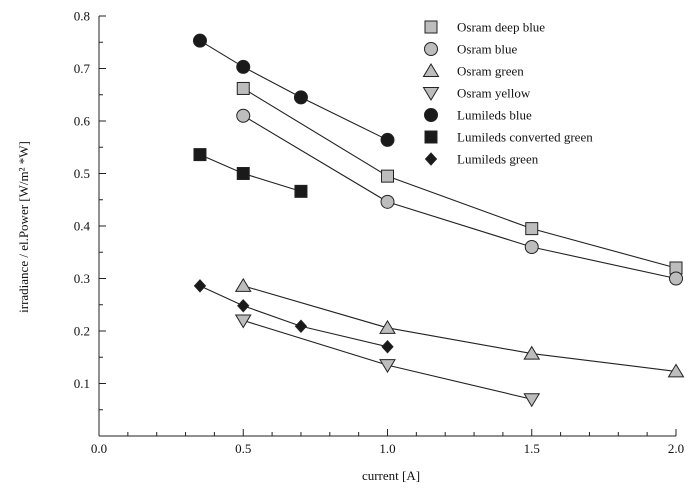  Describe the element at coordinates (494, 115) in the screenshot. I see `legend-label: Lumileds blue` at that location.